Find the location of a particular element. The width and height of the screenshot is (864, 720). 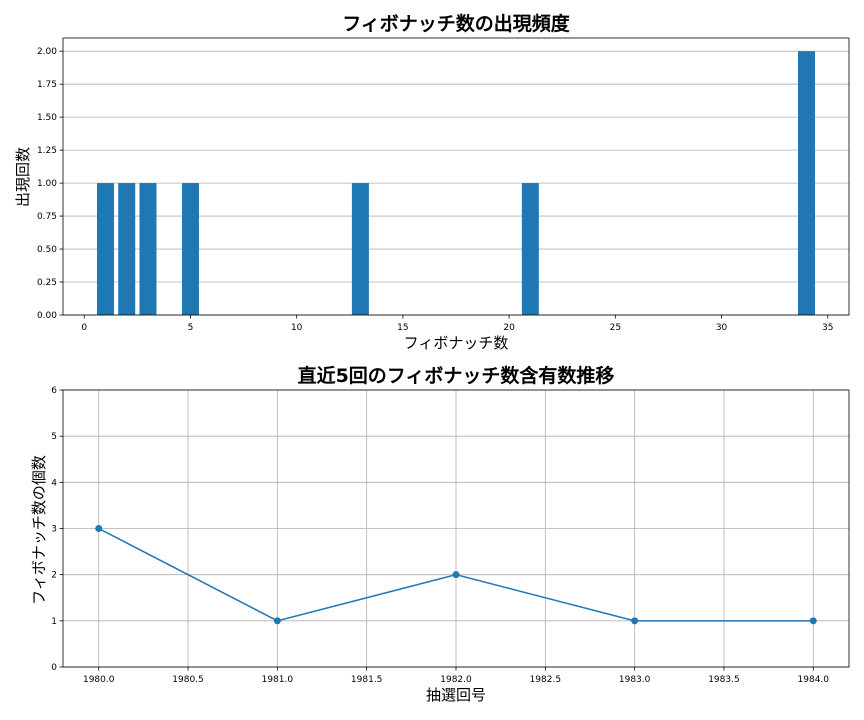

line-chart-xlabel: 抽選回号 is located at coordinates (456, 695).